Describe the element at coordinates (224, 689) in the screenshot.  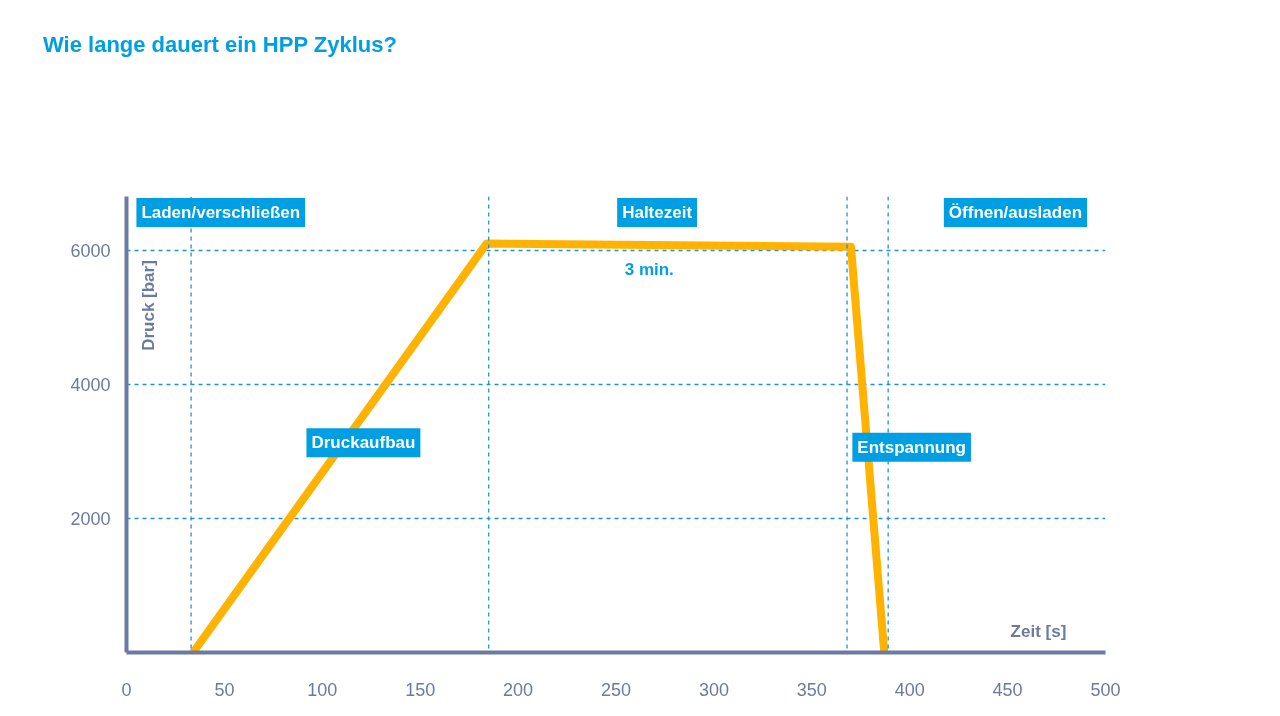
I see `x-tick-label: 50` at that location.